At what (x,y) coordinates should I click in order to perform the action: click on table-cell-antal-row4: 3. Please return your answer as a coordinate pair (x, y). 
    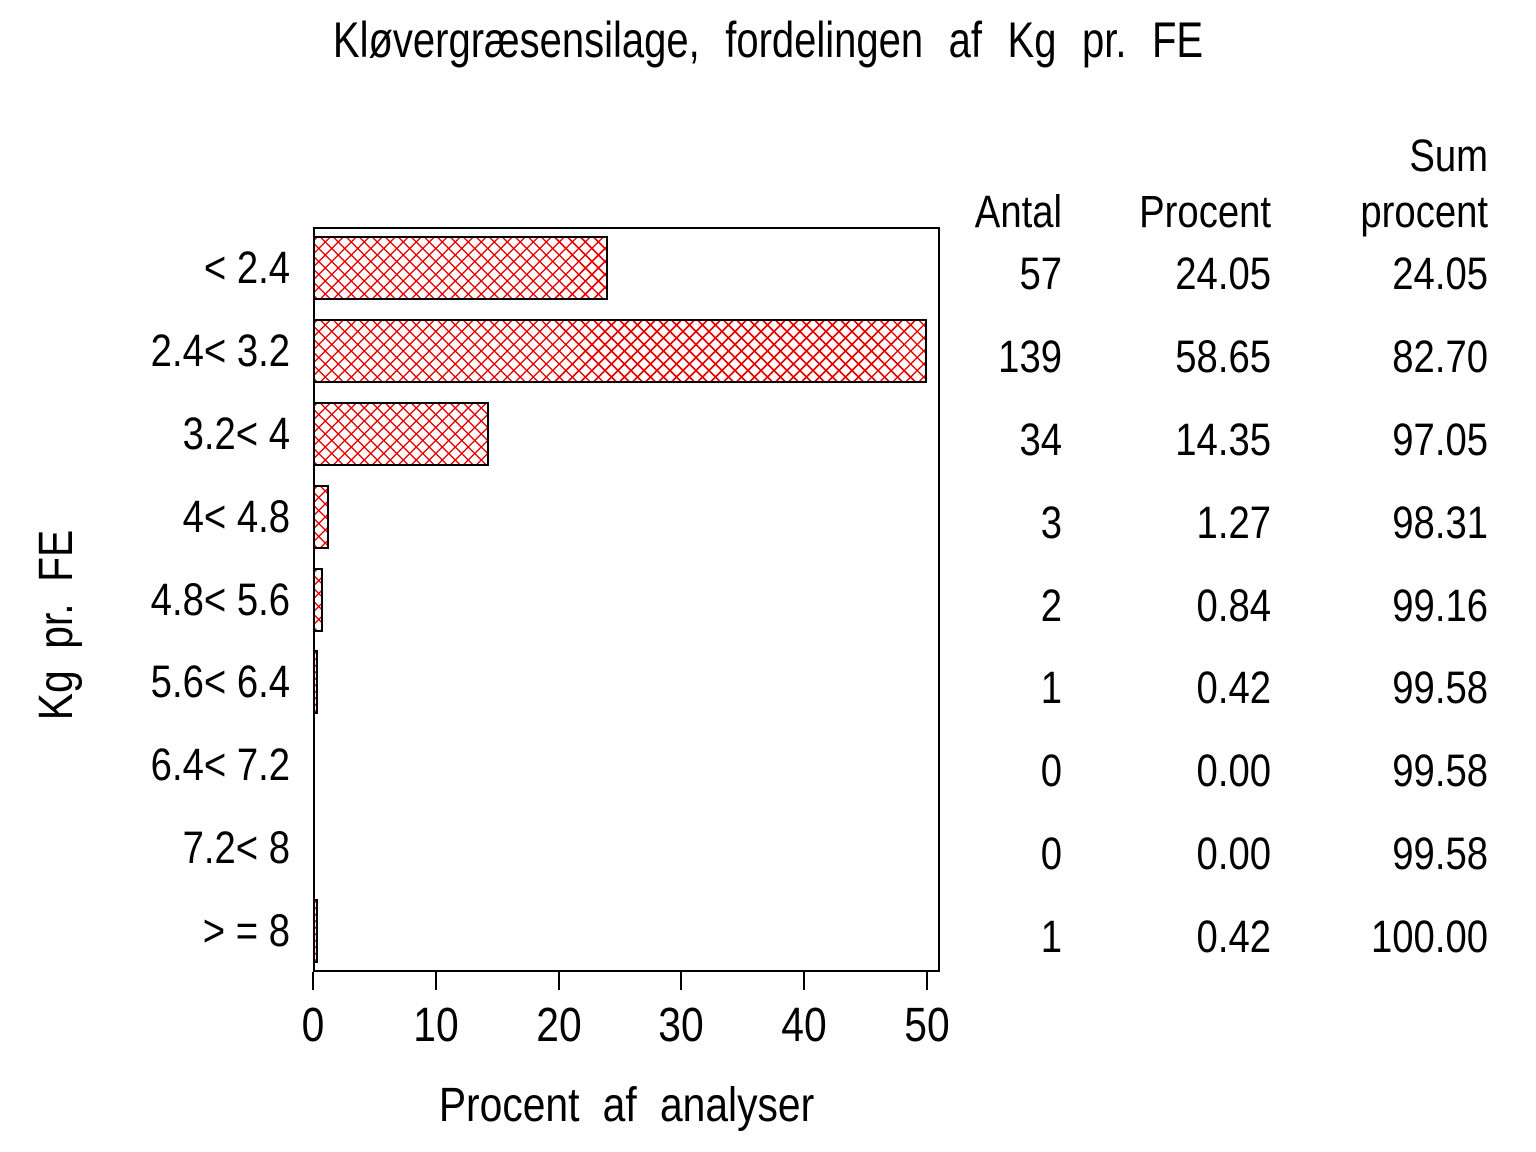
    Looking at the image, I should click on (1051, 522).